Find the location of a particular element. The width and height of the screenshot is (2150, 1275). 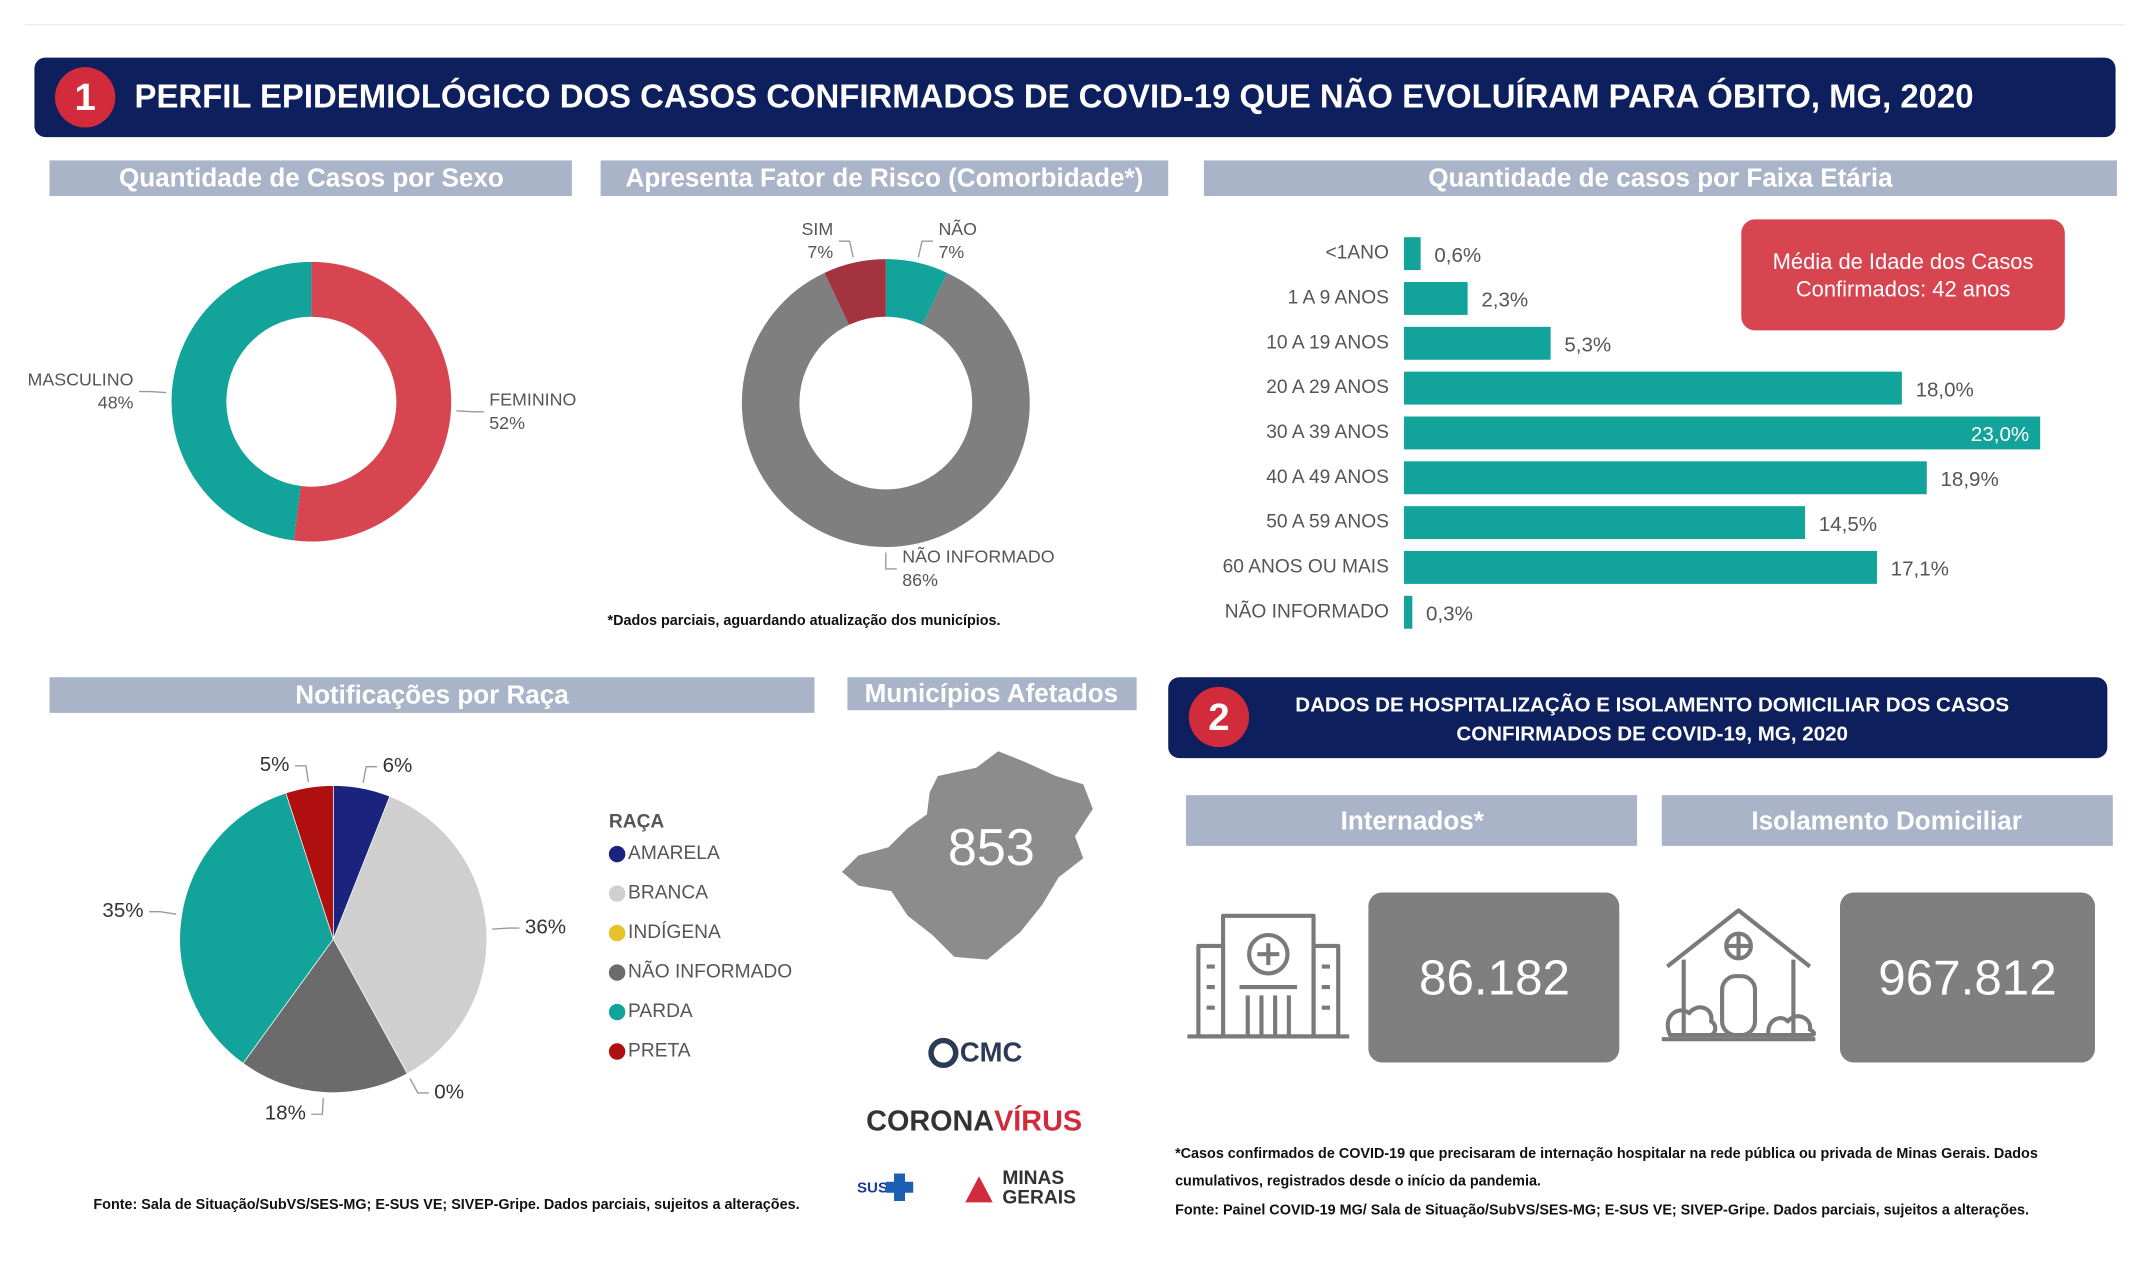

data-label: 6% is located at coordinates (398, 765).